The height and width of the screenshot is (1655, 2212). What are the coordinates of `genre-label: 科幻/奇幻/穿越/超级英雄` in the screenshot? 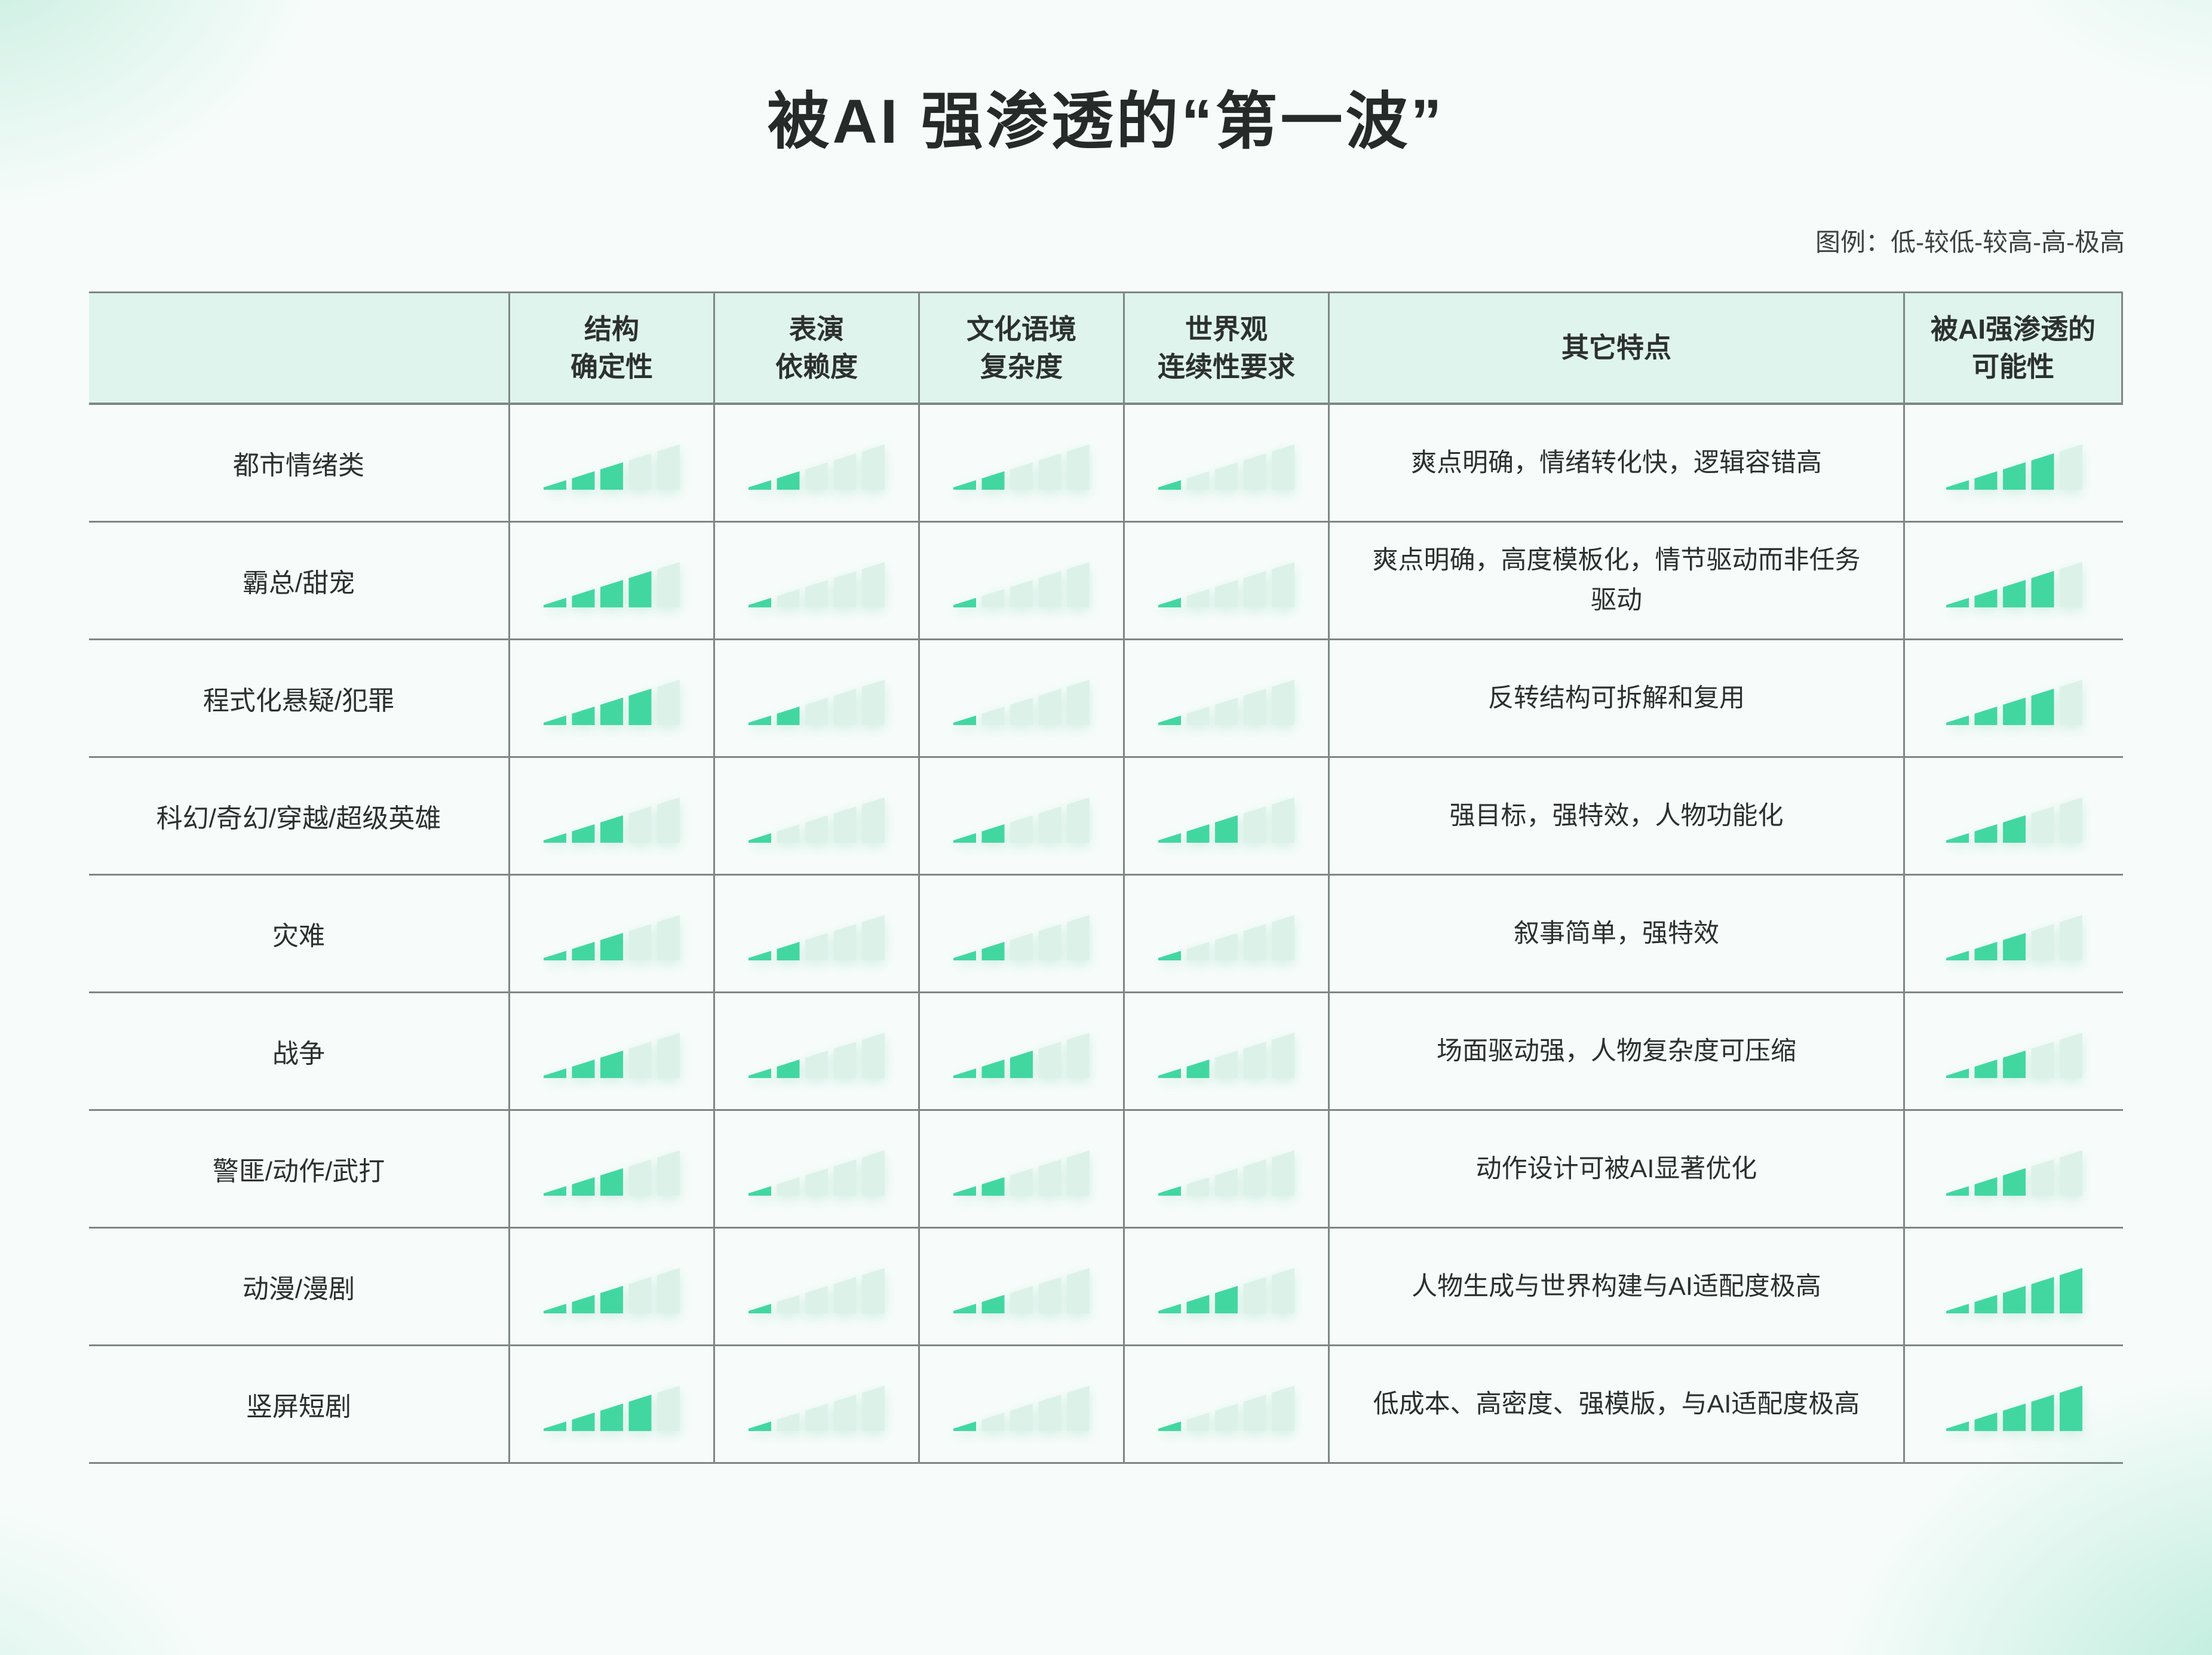 It's located at (299, 818).